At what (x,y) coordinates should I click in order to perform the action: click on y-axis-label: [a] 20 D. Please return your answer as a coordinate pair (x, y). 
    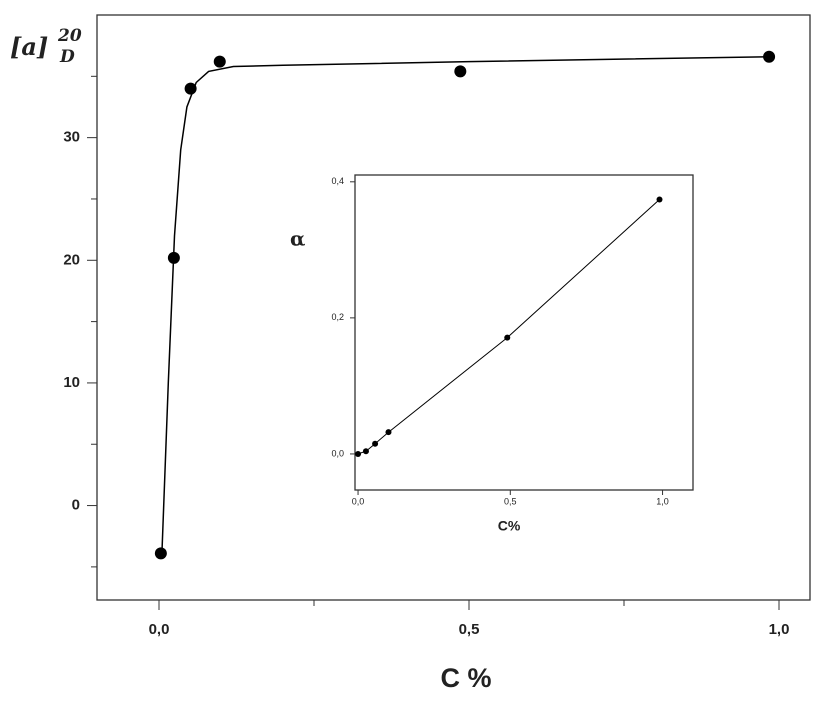
    Looking at the image, I should click on (46, 46).